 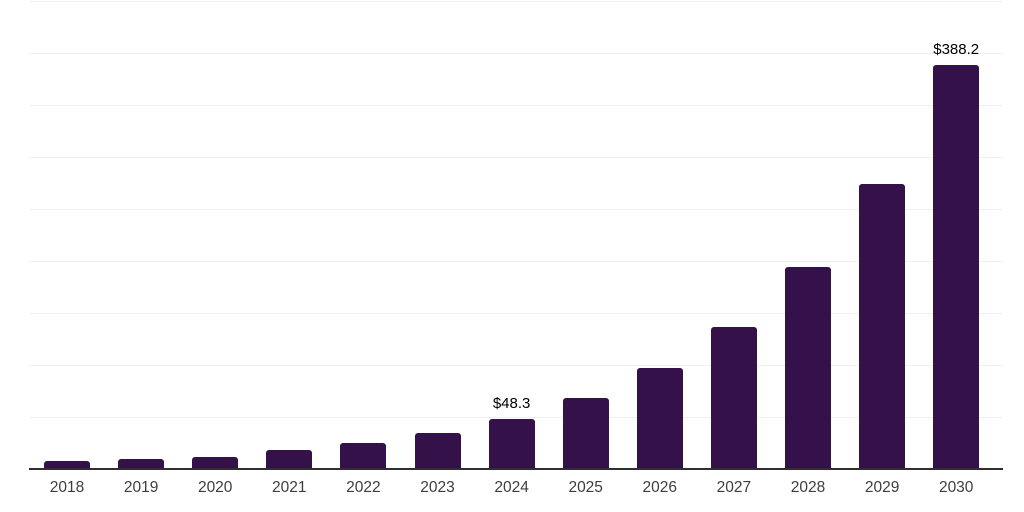 I want to click on bar-2026, so click(x=659, y=418).